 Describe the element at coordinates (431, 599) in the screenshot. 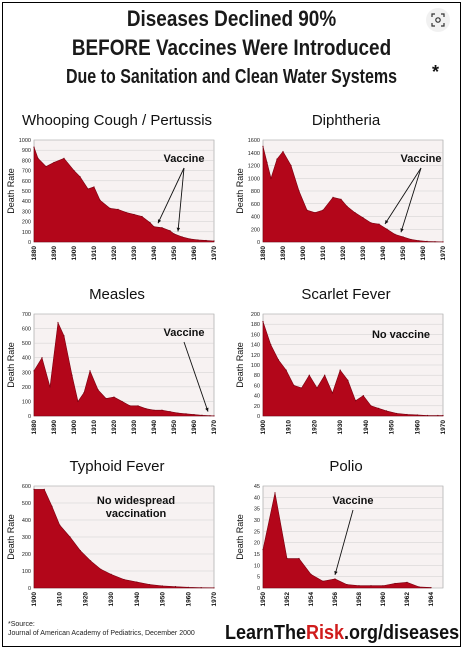

I see `x-tick-label: 1964` at that location.